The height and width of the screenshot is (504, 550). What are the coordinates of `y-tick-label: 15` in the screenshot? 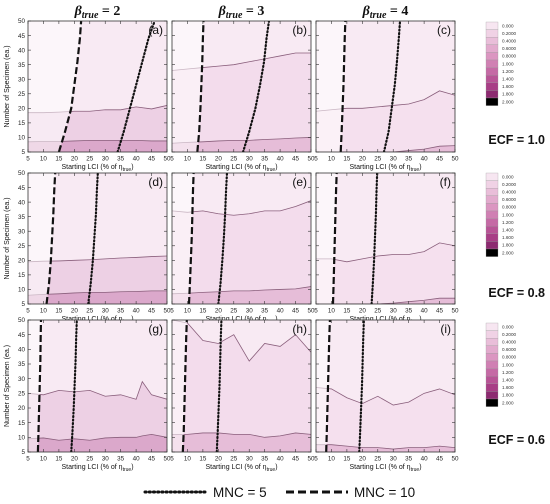 It's located at (22, 423).